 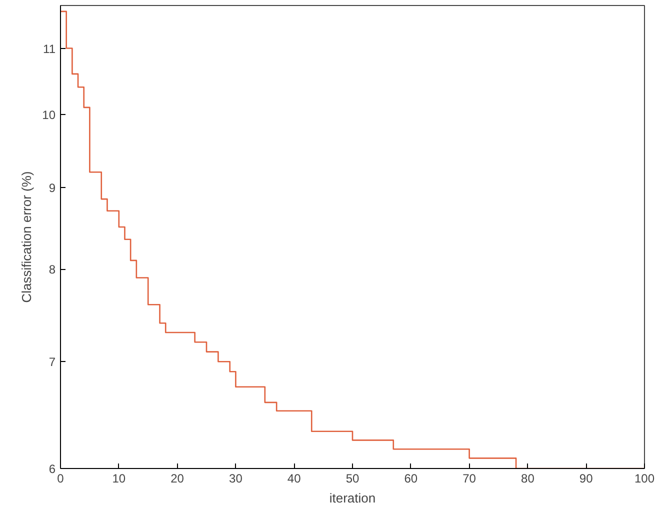 What do you see at coordinates (119, 479) in the screenshot?
I see `x-tick-label: 10` at bounding box center [119, 479].